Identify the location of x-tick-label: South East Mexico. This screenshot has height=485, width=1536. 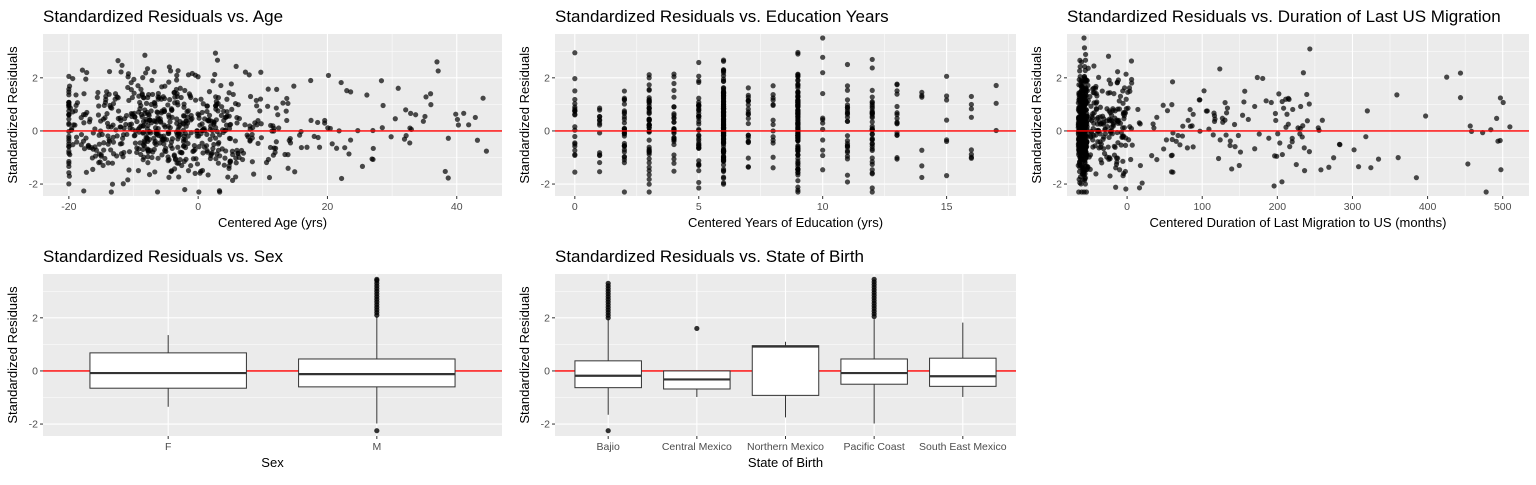
(963, 447).